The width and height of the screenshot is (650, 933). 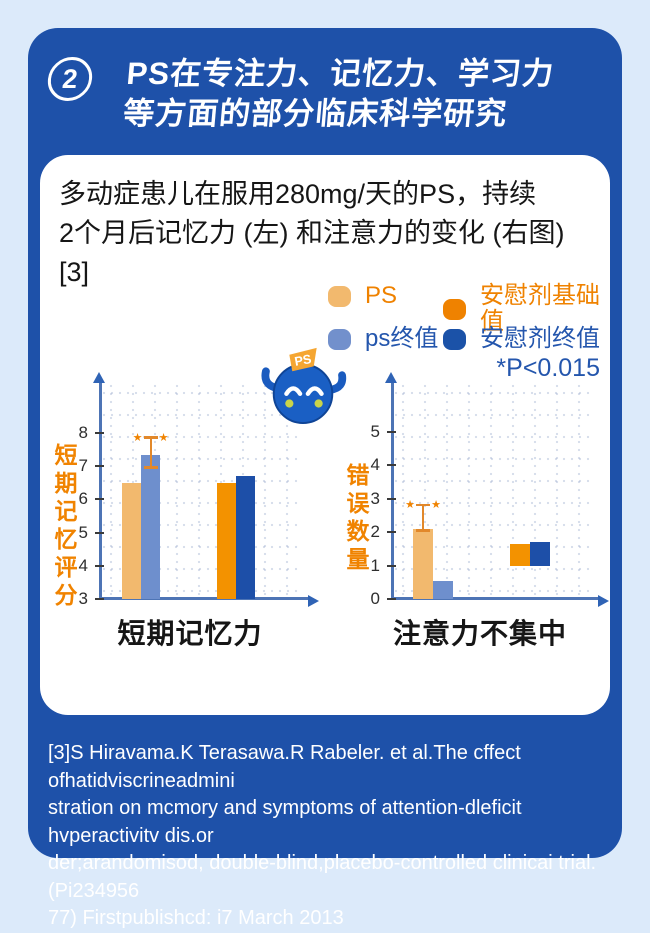 What do you see at coordinates (356, 519) in the screenshot?
I see `y-axis-label: 错误数量` at bounding box center [356, 519].